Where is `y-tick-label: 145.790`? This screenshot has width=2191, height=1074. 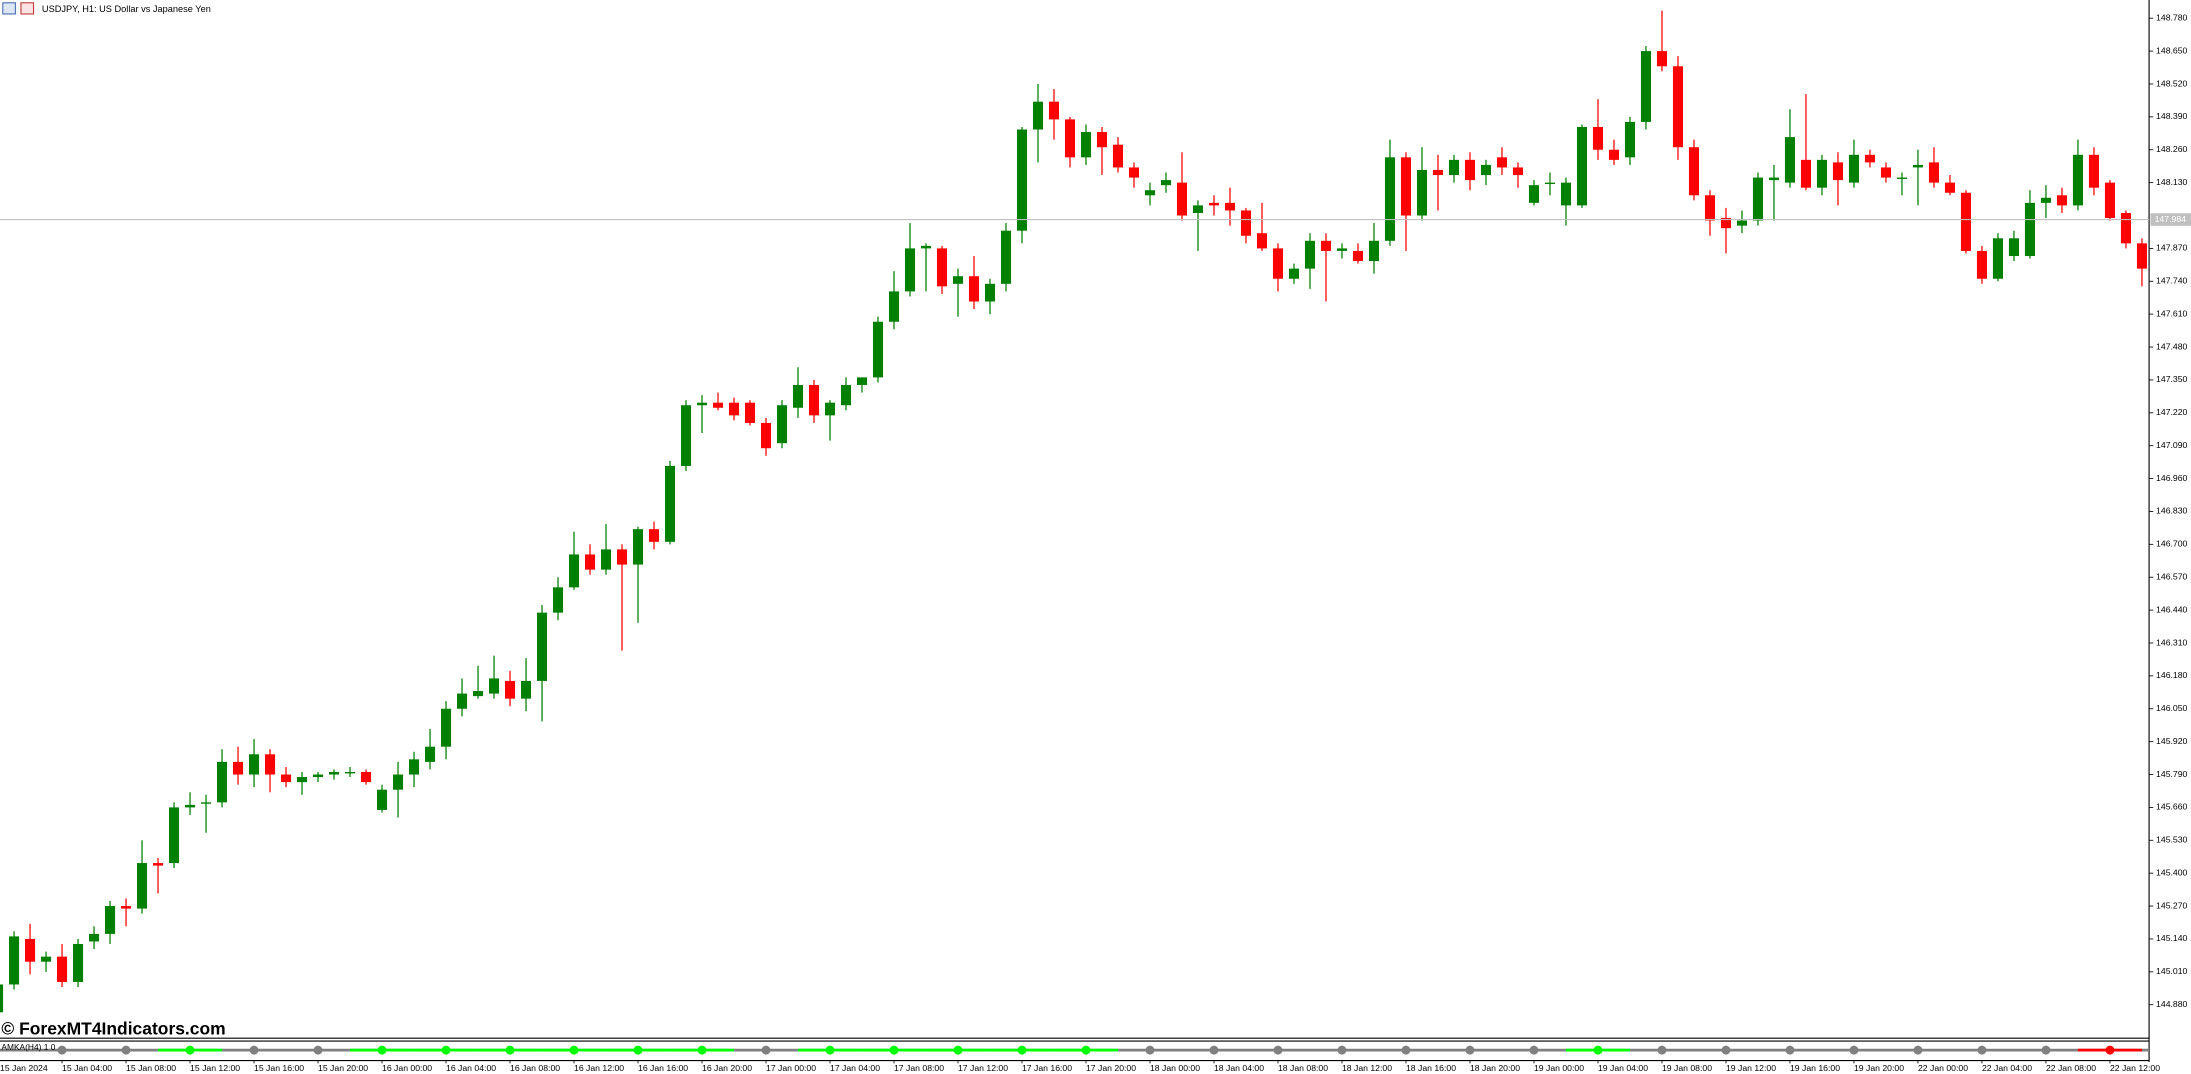
y-tick-label: 145.790 is located at coordinates (2171, 774).